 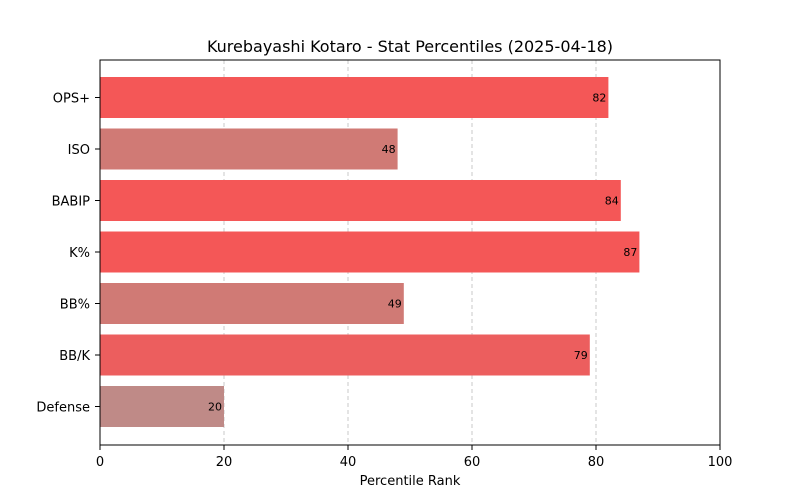 What do you see at coordinates (74, 356) in the screenshot?
I see `y-tick-label: BB/K` at bounding box center [74, 356].